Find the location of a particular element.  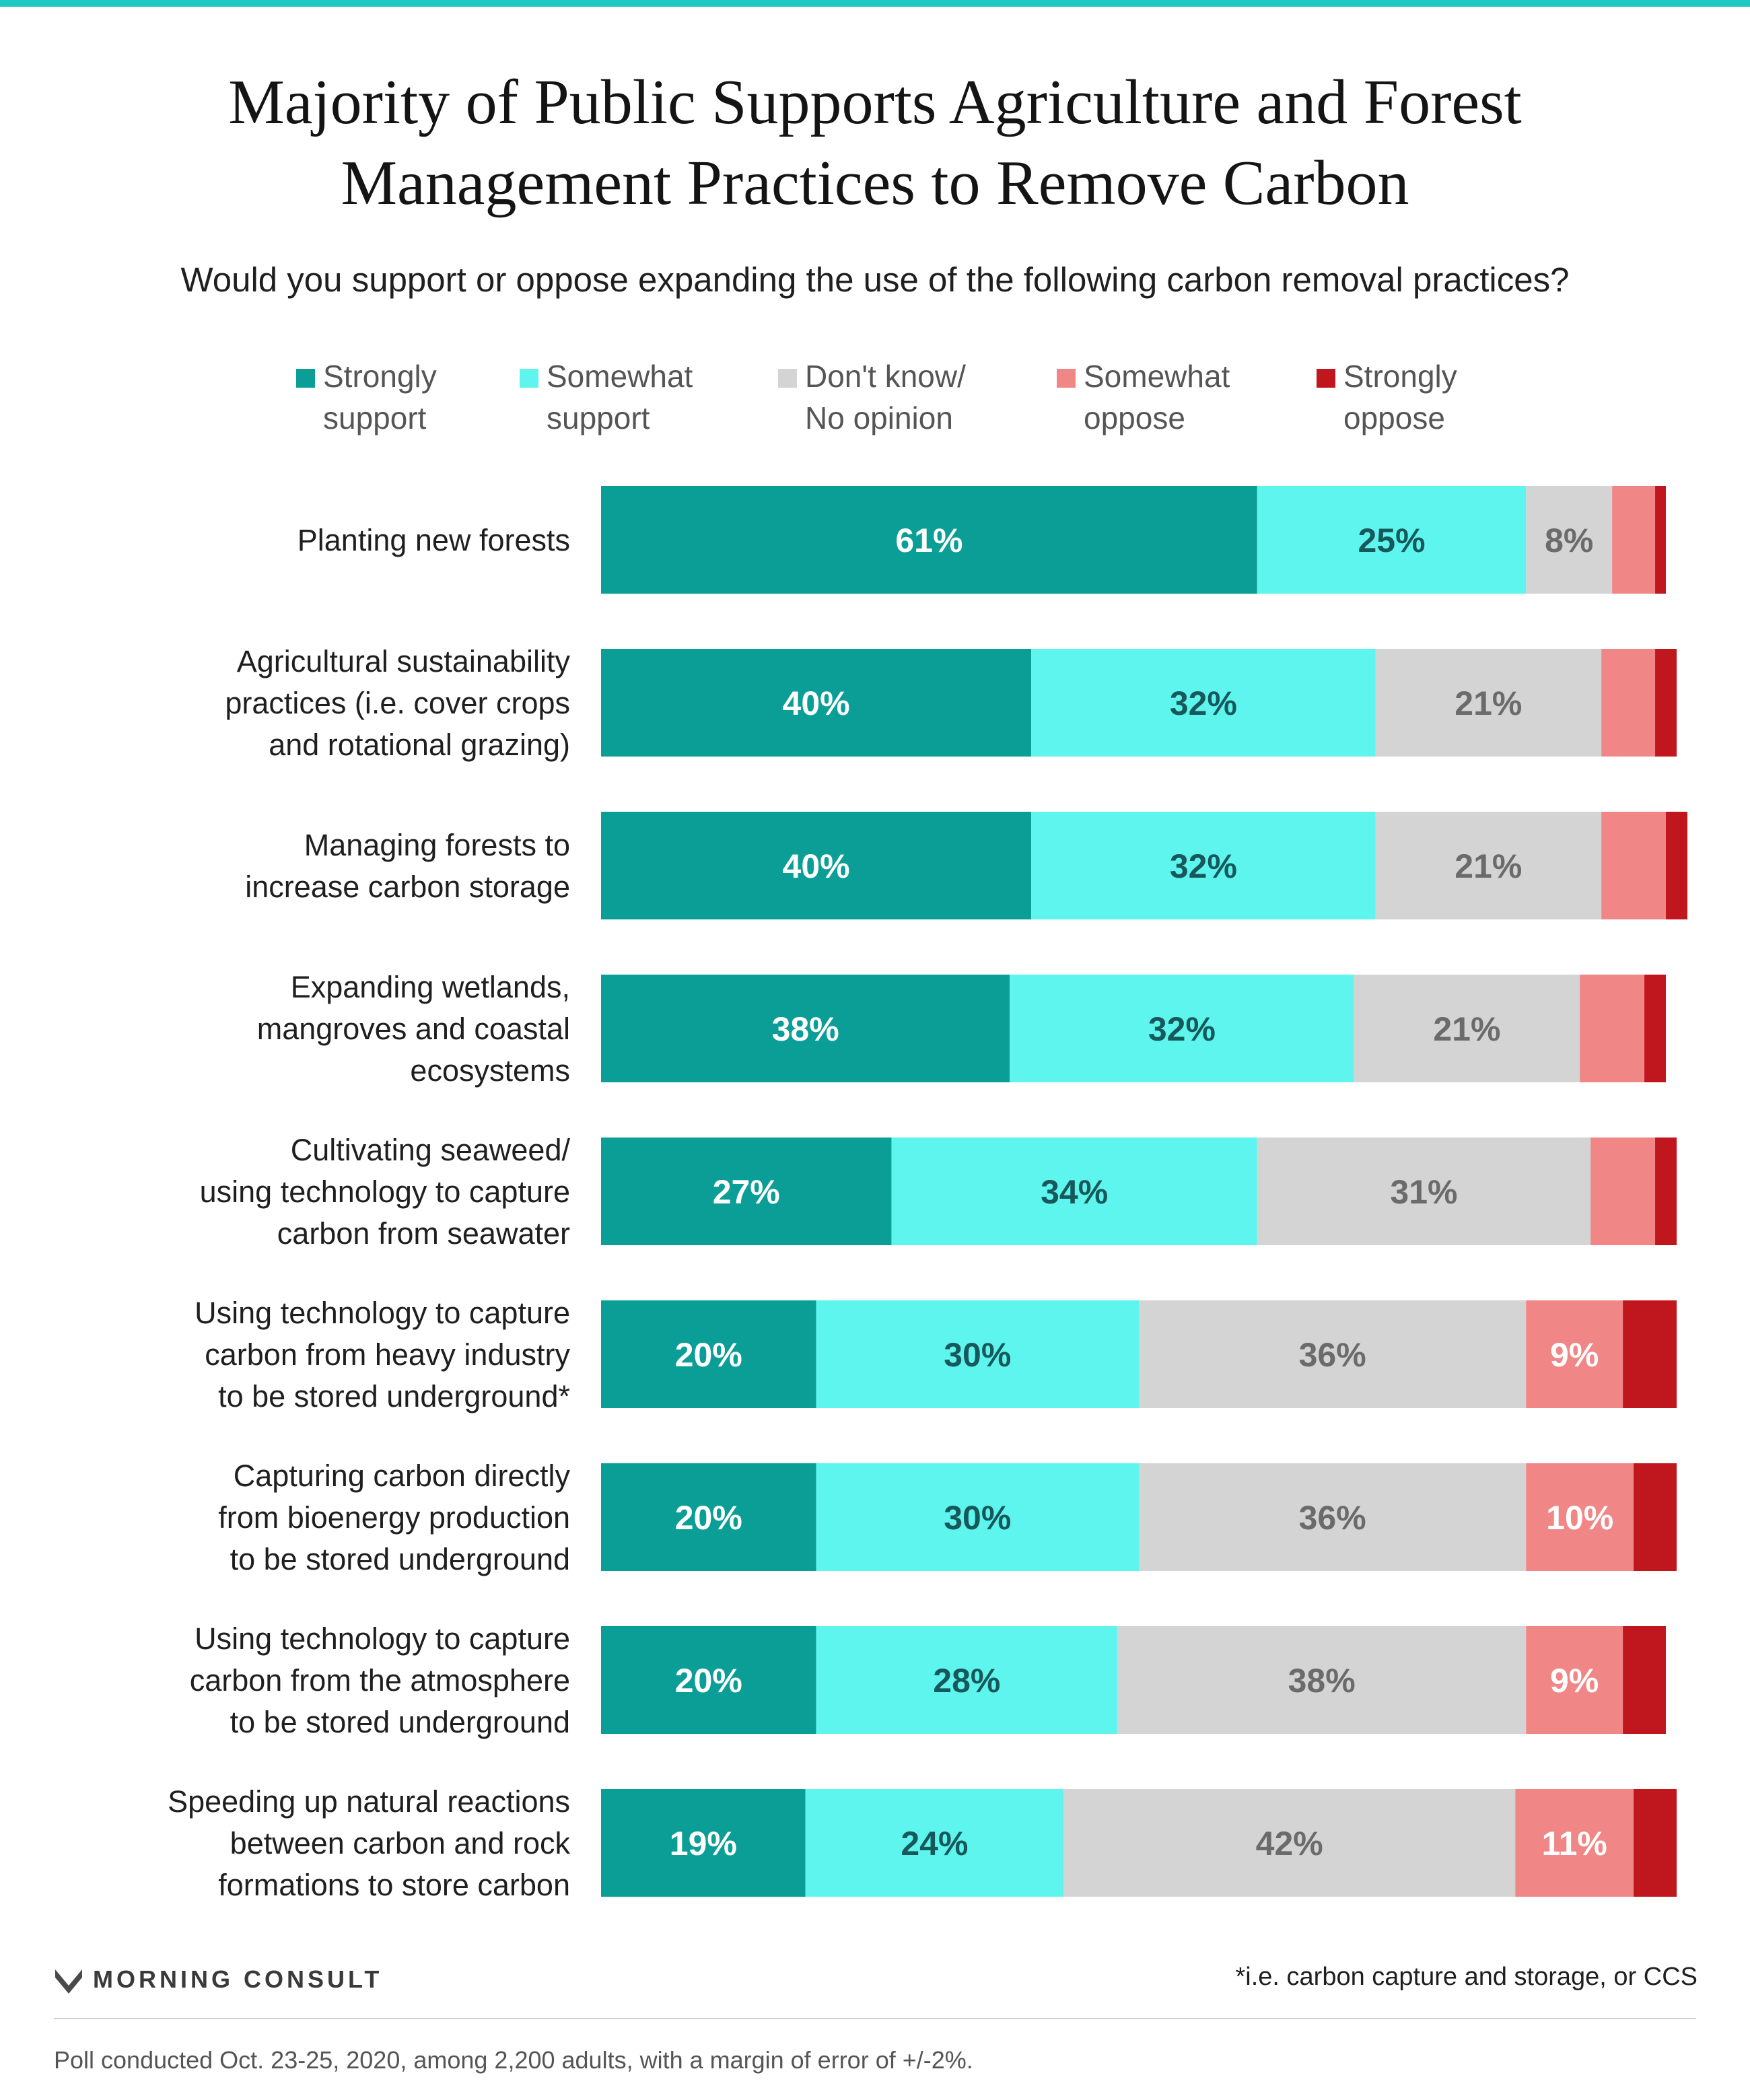

legend-swatch-somewhat-oppose is located at coordinates (1066, 379).